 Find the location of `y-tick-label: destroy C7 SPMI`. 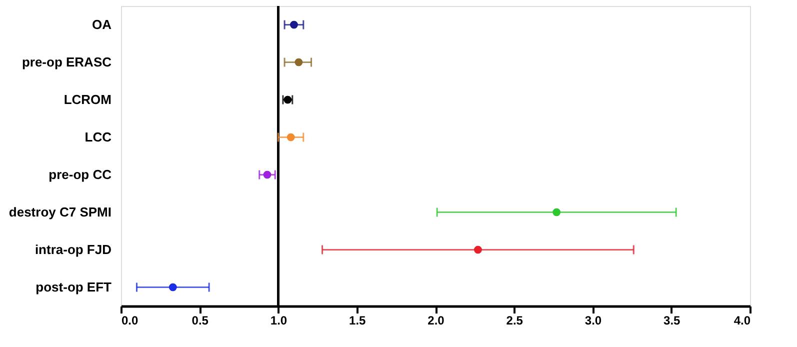

y-tick-label: destroy C7 SPMI is located at coordinates (60, 212).